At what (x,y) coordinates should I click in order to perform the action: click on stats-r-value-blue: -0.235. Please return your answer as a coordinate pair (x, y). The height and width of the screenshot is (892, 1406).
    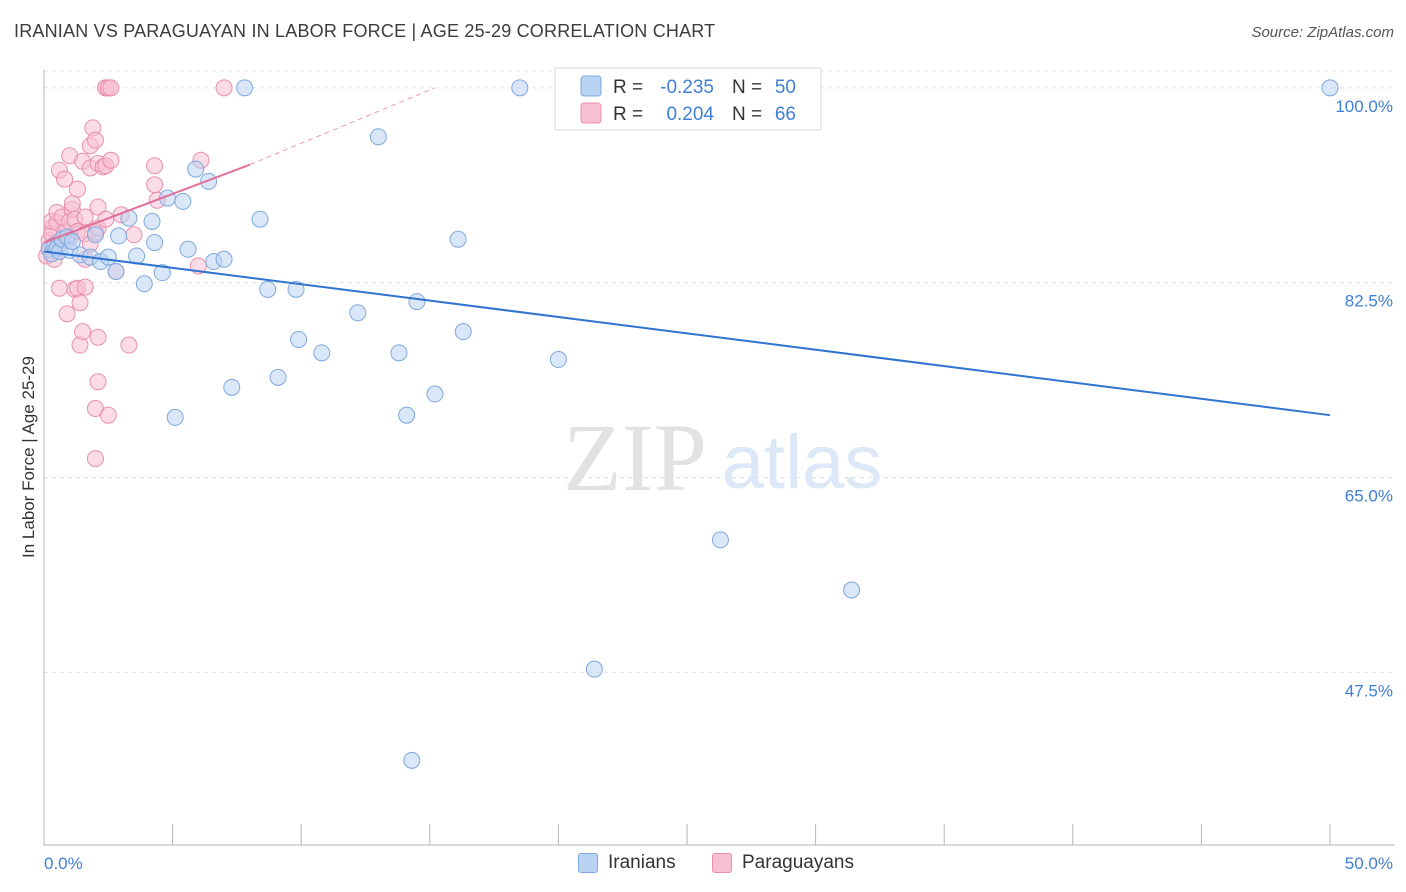
    Looking at the image, I should click on (687, 87).